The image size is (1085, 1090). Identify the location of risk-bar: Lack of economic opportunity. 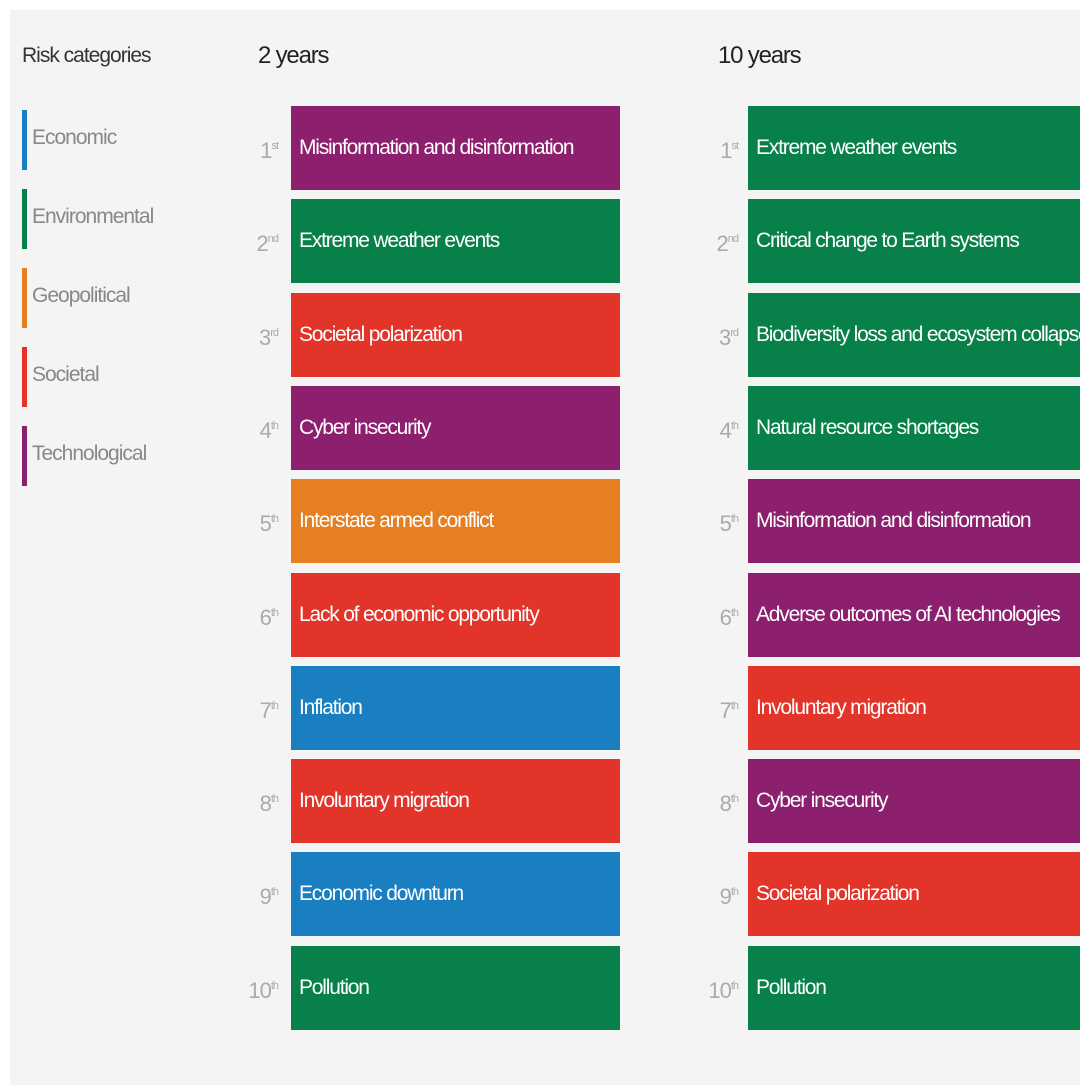
(455, 614).